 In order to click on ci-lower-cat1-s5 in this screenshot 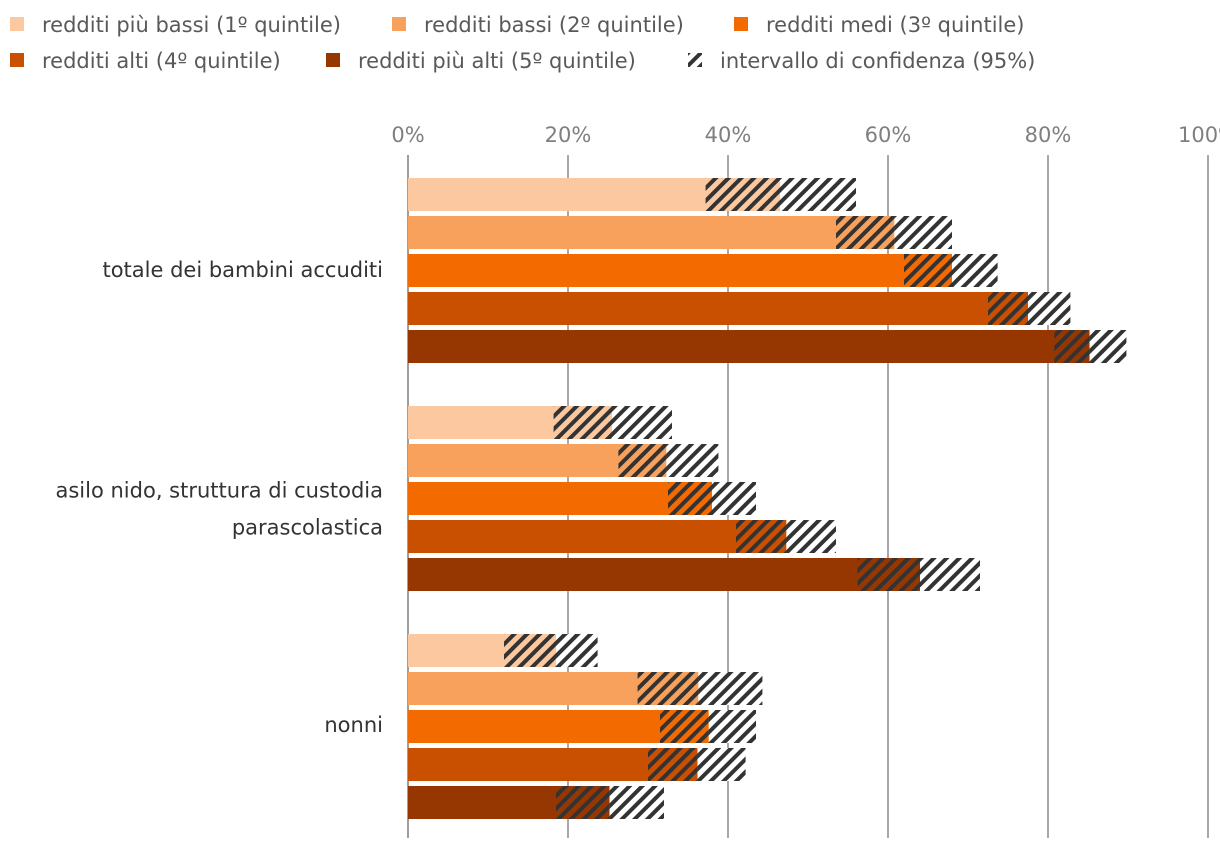, I will do `click(1072, 346)`.